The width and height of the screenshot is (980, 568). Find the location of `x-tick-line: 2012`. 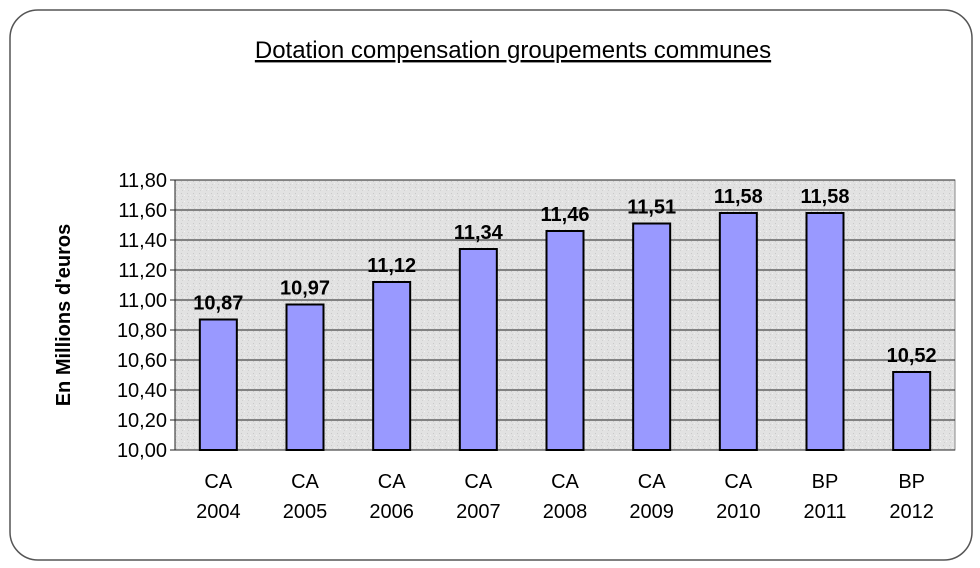

x-tick-line: 2012 is located at coordinates (911, 512).